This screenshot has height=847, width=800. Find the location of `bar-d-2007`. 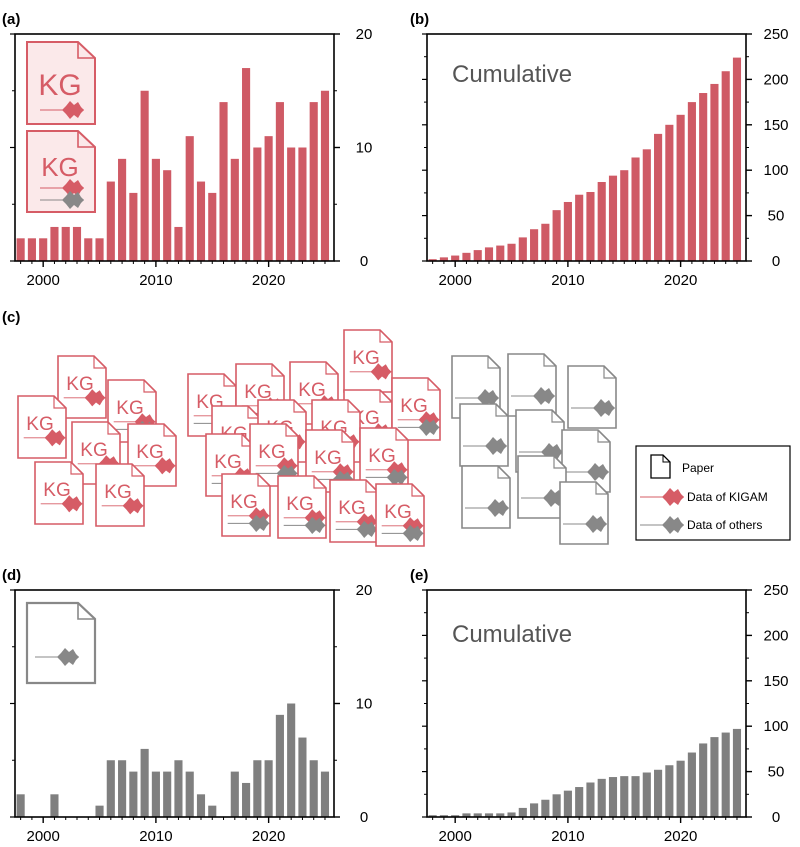

bar-d-2007 is located at coordinates (122, 788).